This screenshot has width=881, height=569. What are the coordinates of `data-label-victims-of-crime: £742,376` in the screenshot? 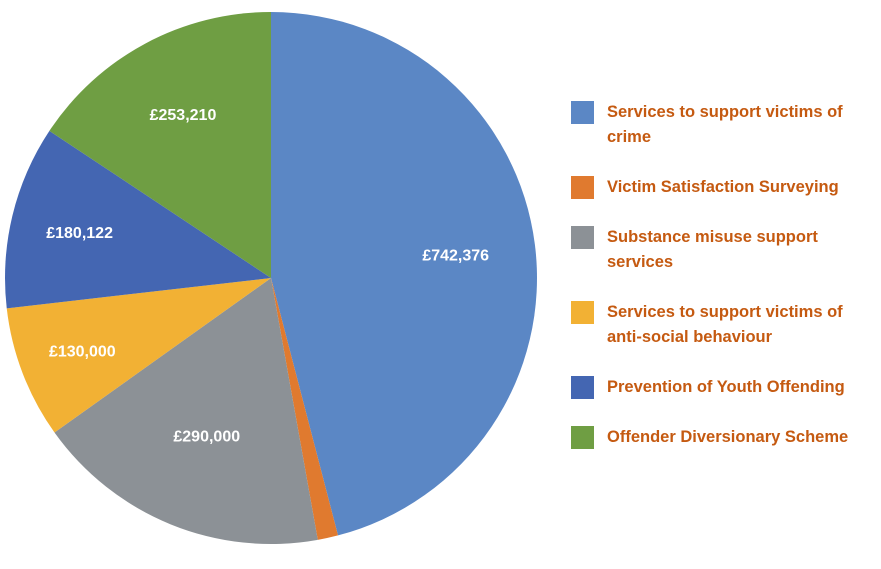 It's located at (455, 255).